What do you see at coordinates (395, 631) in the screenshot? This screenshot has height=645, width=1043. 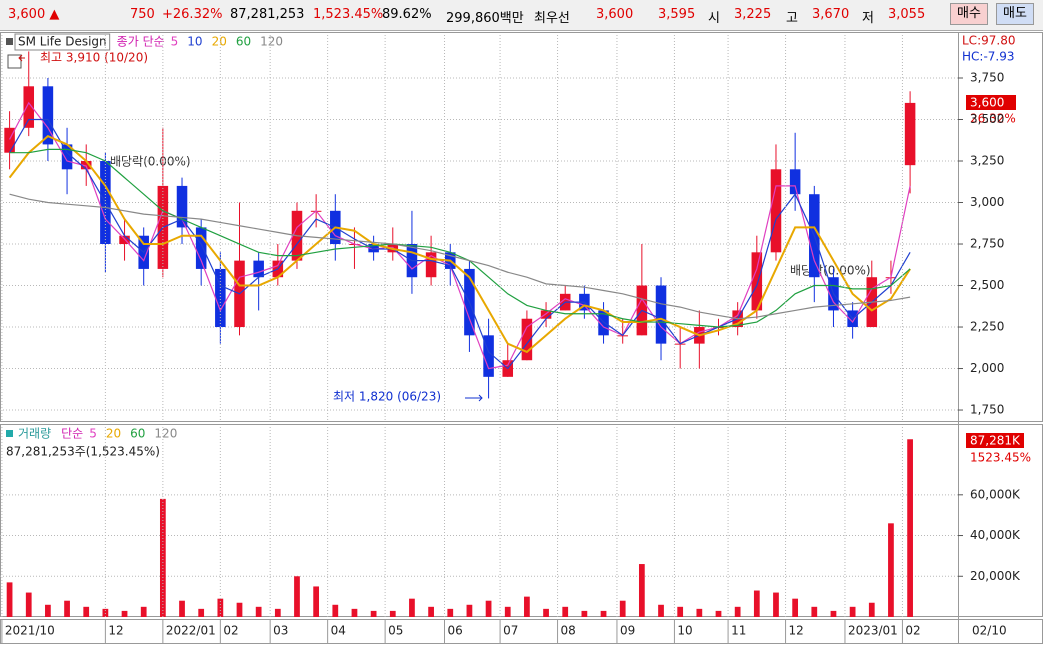 I see `x-tick-label: 05` at bounding box center [395, 631].